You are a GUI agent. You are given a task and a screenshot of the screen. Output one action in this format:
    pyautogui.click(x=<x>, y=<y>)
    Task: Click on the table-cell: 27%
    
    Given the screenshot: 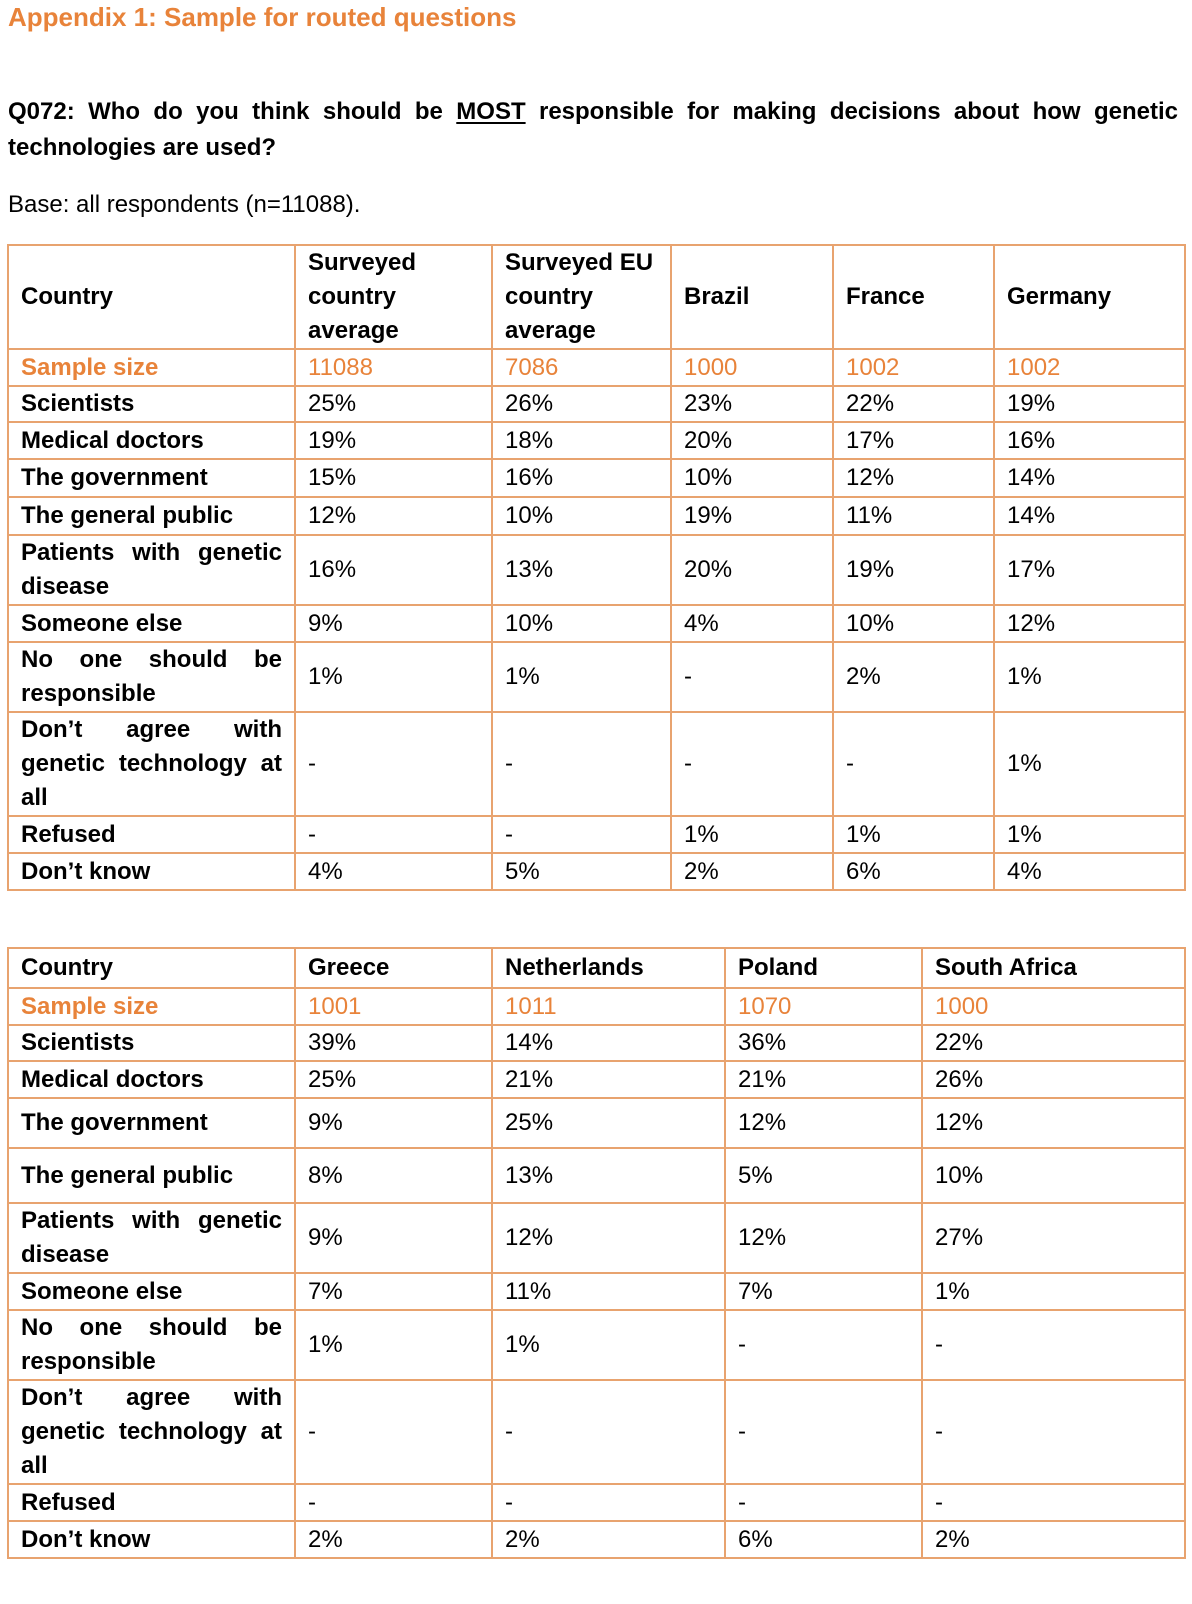 What is the action you would take?
    pyautogui.click(x=1053, y=1238)
    